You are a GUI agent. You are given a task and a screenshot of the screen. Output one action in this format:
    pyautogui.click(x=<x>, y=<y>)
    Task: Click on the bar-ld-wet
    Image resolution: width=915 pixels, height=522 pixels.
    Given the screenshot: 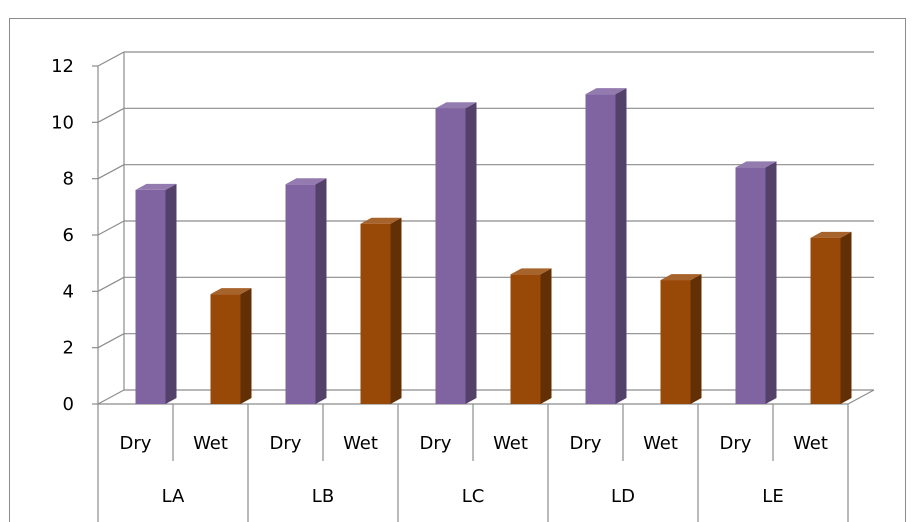 What is the action you would take?
    pyautogui.click(x=681, y=339)
    